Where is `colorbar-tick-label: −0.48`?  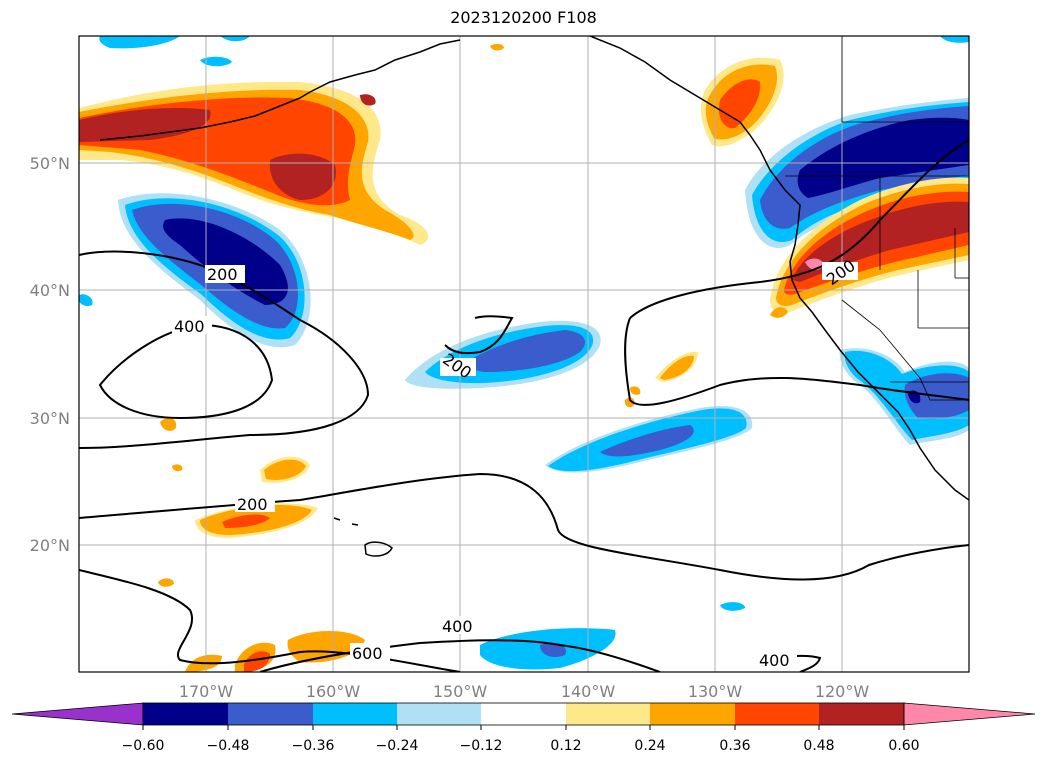 colorbar-tick-label: −0.48 is located at coordinates (228, 746).